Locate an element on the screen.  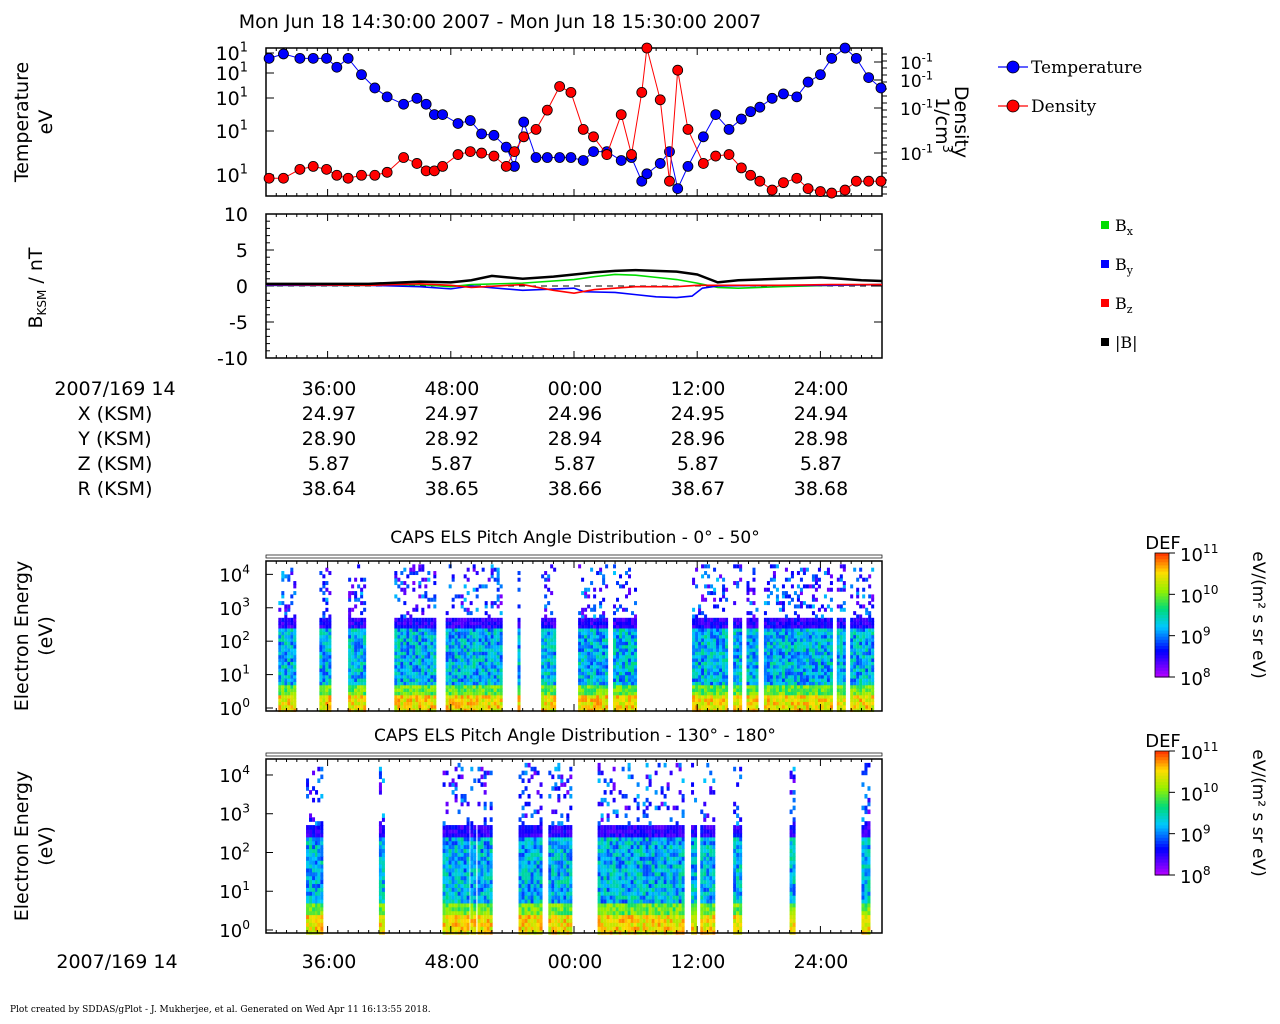
colorbar-swatch is located at coordinates (1162, 644).